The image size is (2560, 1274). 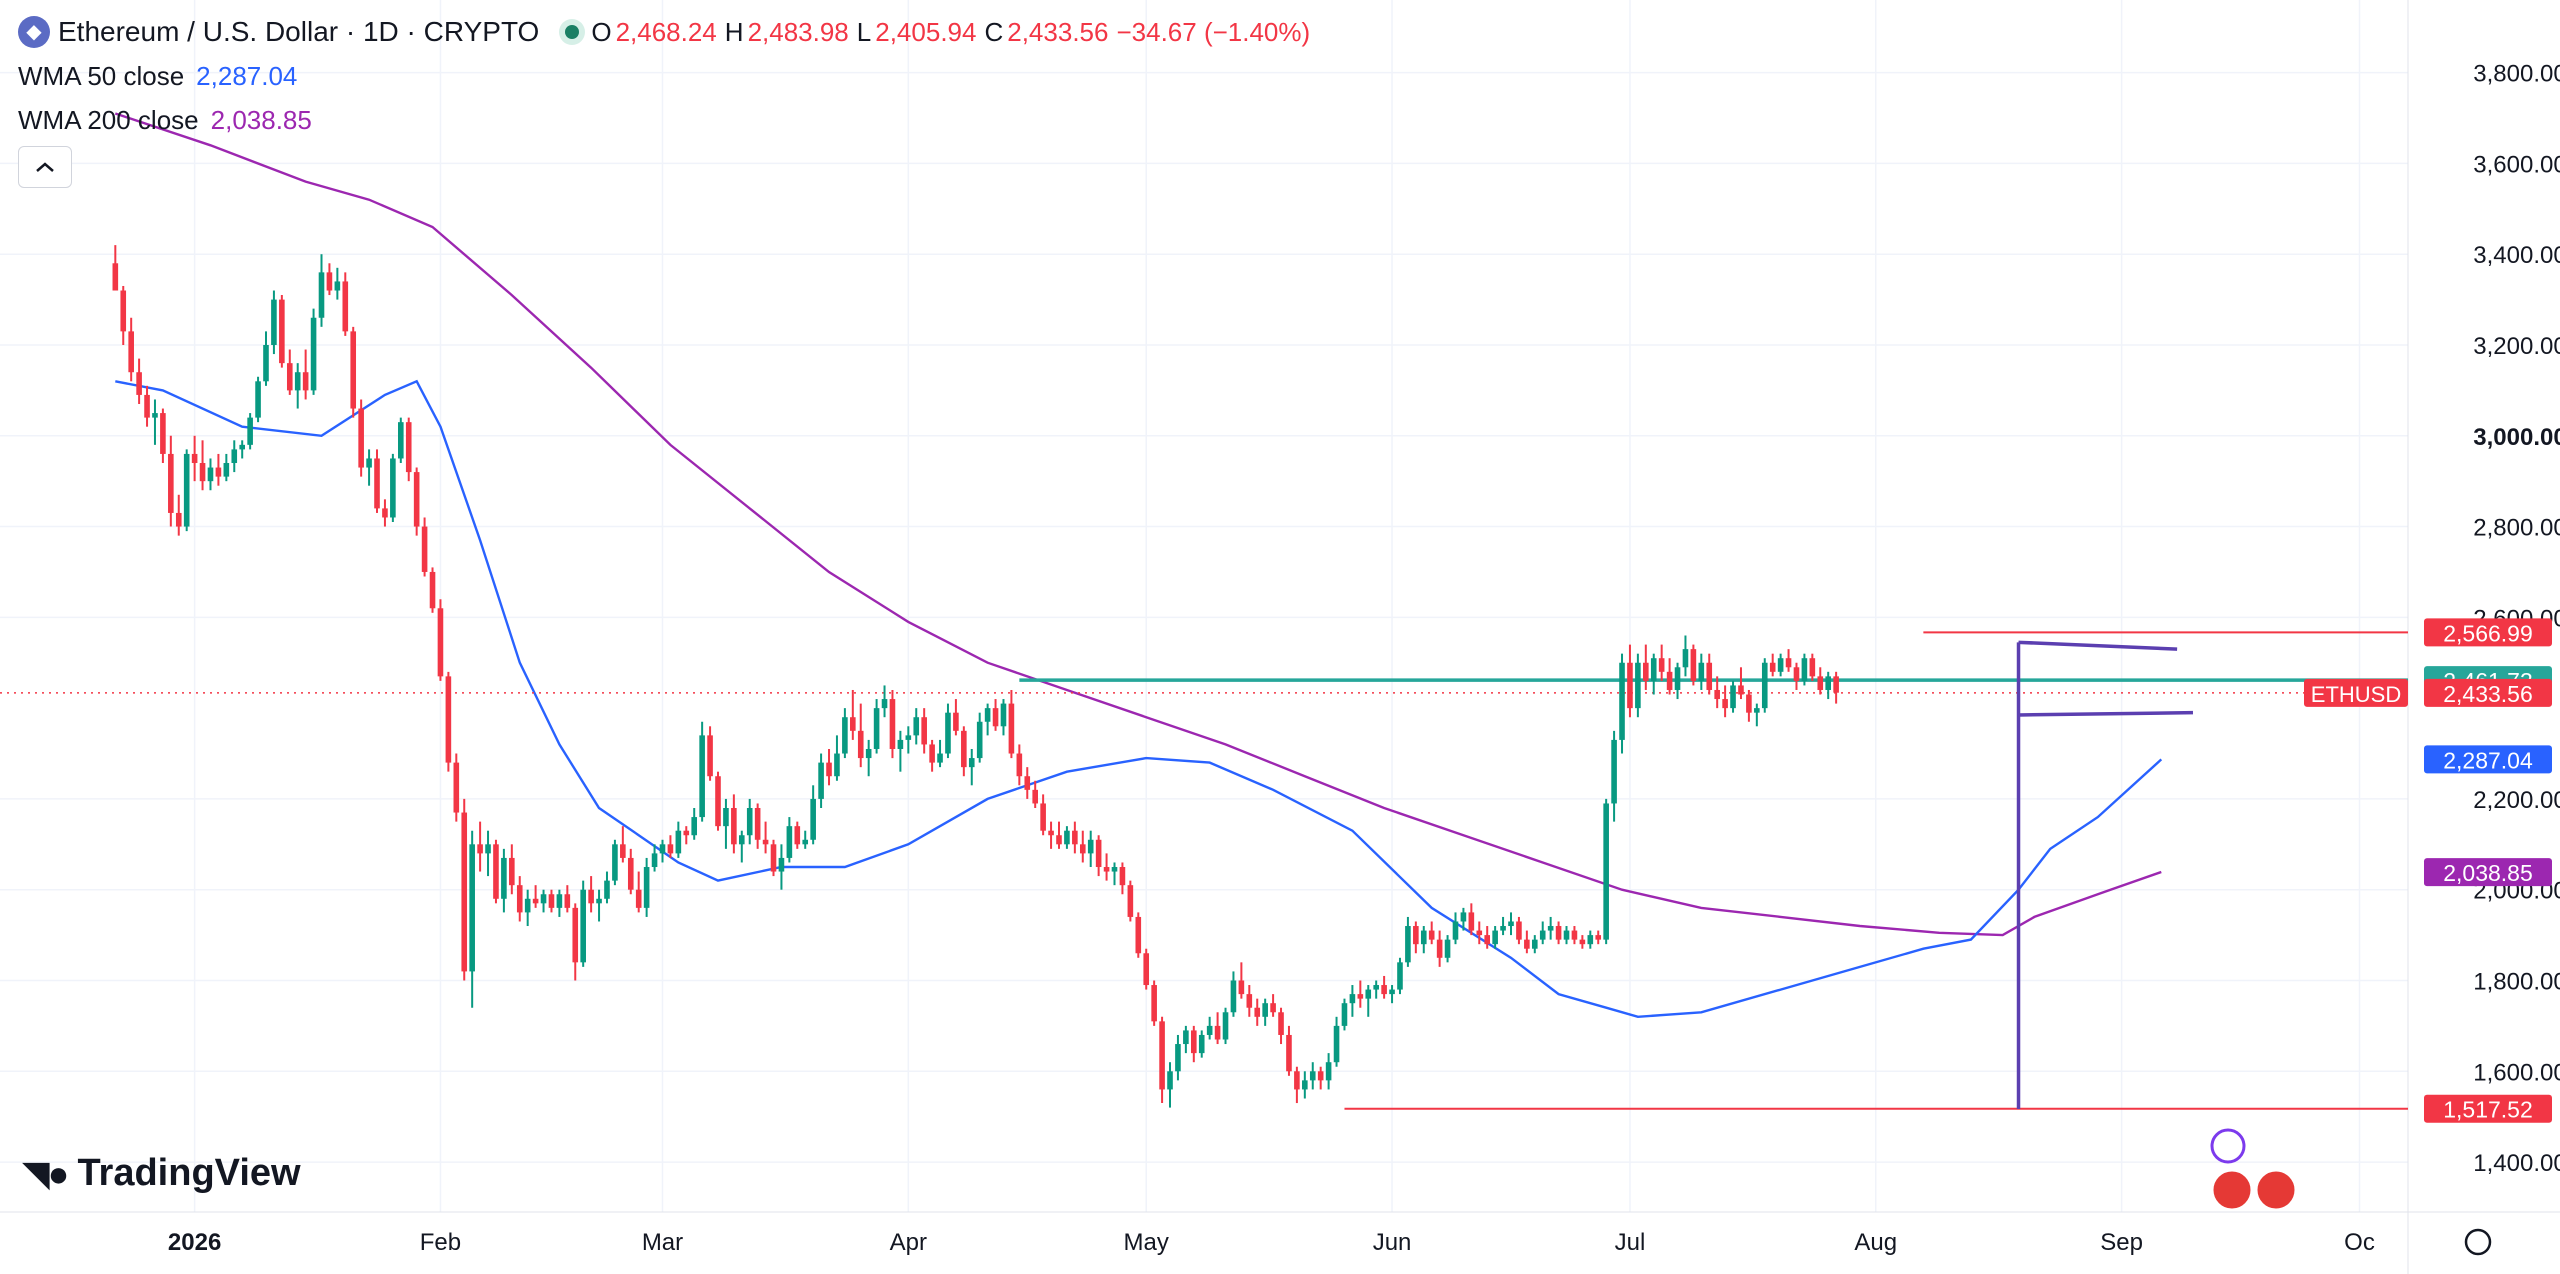 What do you see at coordinates (2516, 164) in the screenshot?
I see `price-tick-label: 3,600.00` at bounding box center [2516, 164].